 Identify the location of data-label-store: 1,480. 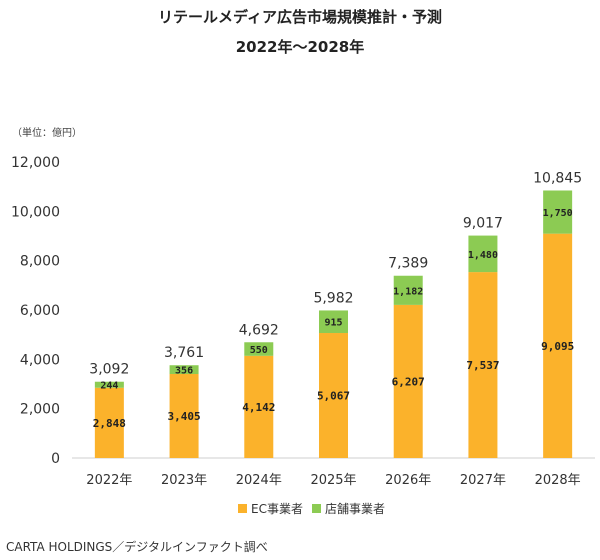
(483, 255).